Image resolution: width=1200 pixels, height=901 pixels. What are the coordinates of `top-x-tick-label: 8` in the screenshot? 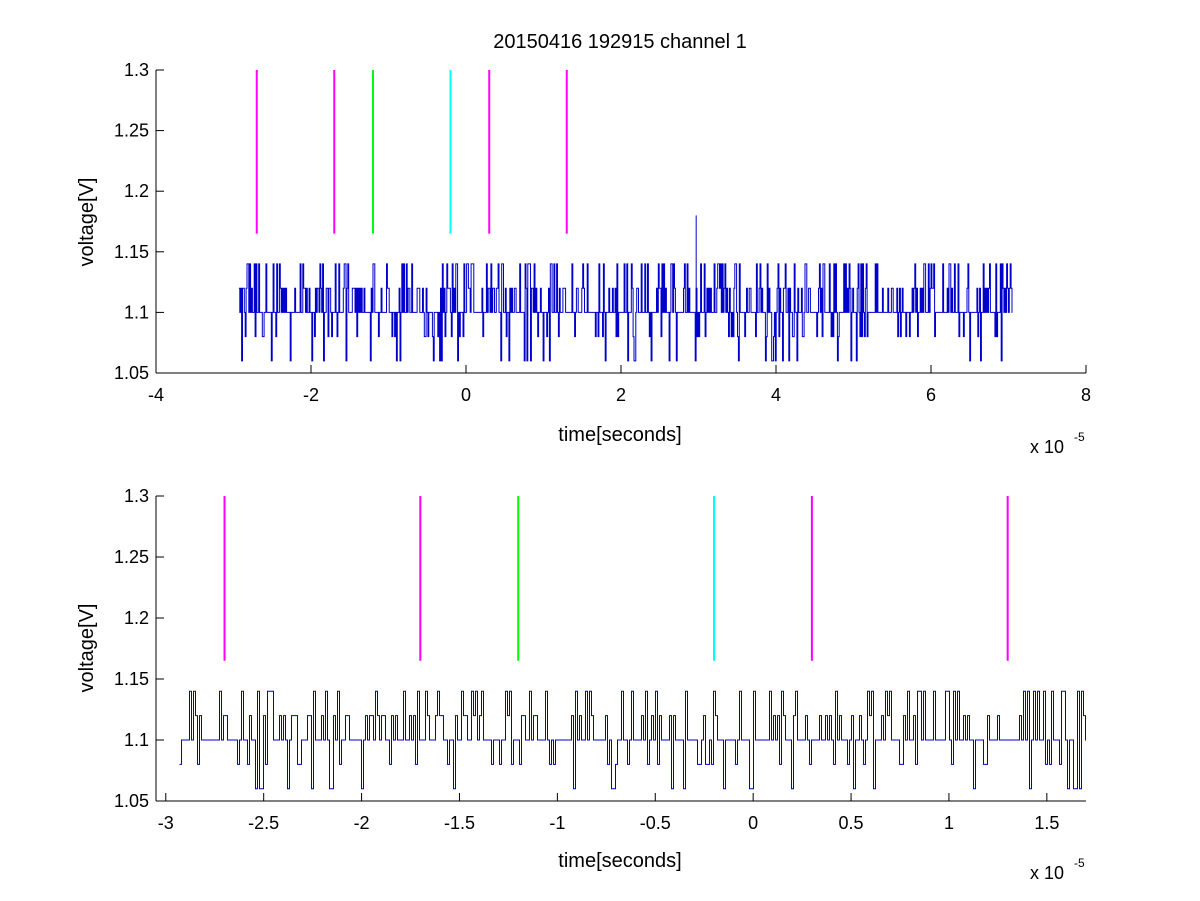 It's located at (1086, 395).